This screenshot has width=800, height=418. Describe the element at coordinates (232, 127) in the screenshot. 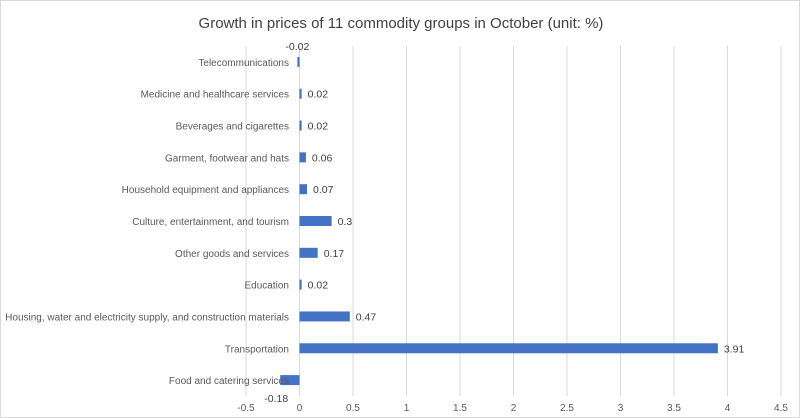

I see `category-label: Beverages and cigarettes` at that location.